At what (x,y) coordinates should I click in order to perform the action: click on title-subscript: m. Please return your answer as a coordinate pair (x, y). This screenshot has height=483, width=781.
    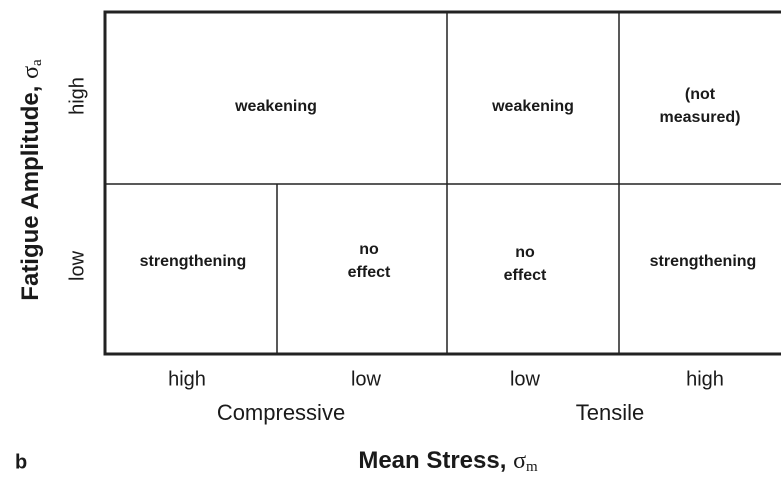
    Looking at the image, I should click on (532, 467).